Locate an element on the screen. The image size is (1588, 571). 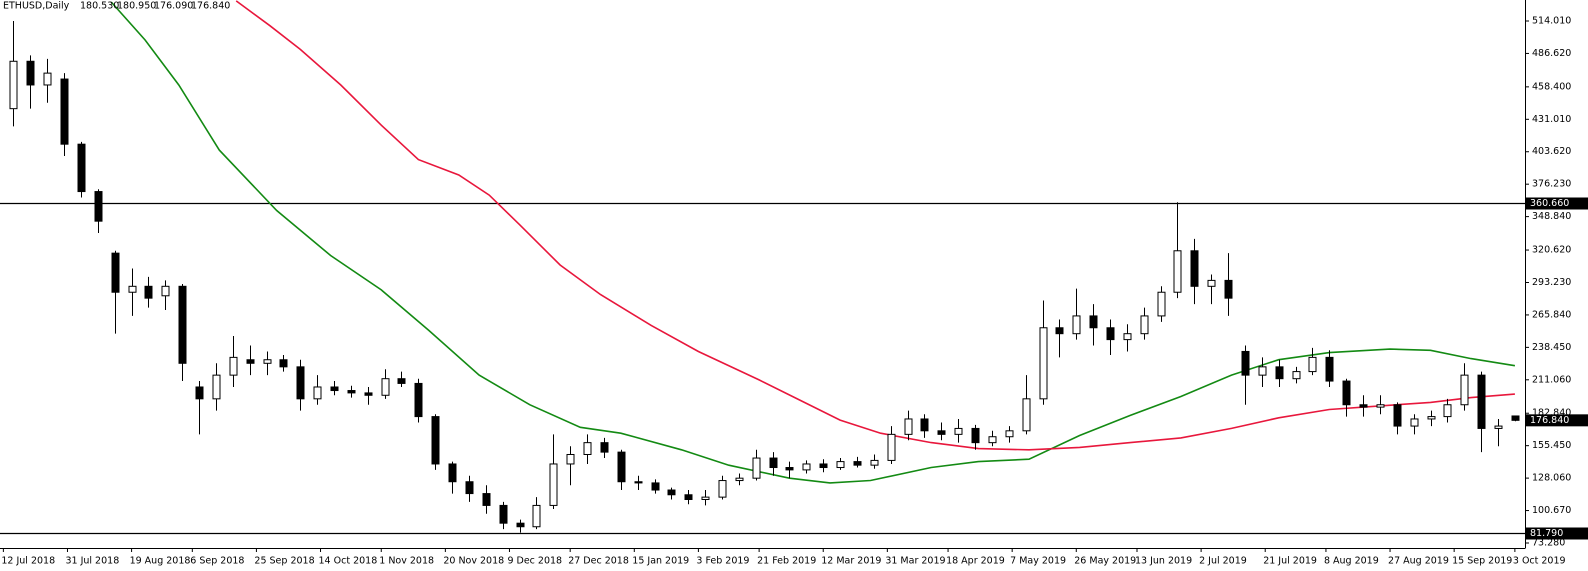
level-label-bg is located at coordinates (1557, 203).